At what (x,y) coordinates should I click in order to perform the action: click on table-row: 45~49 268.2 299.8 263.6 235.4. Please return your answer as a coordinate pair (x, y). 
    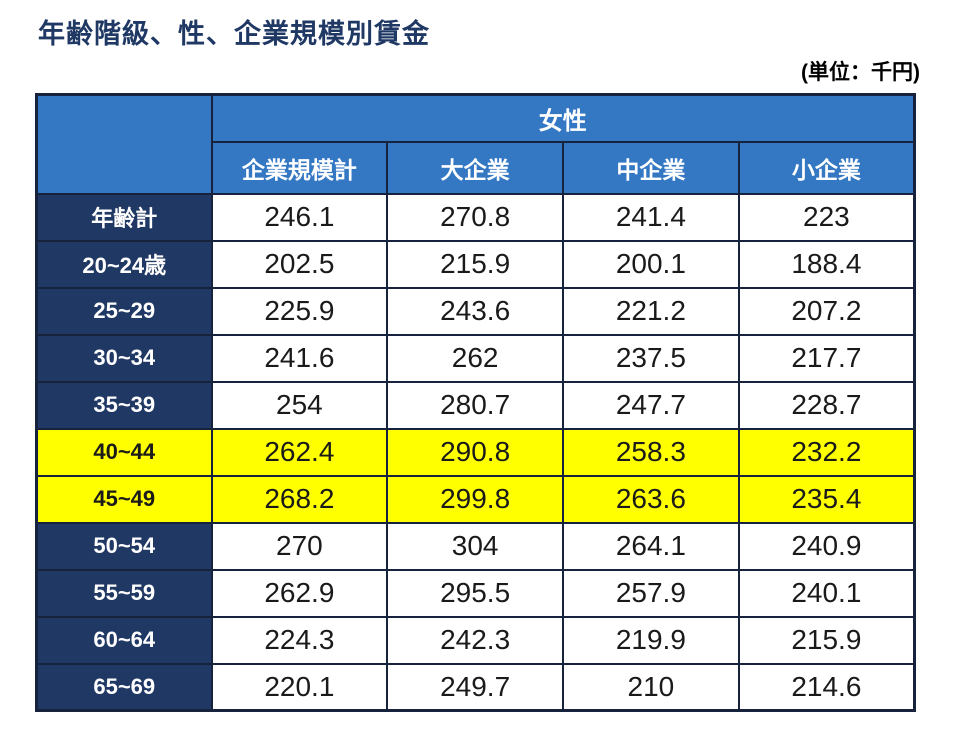
    Looking at the image, I should click on (475, 499).